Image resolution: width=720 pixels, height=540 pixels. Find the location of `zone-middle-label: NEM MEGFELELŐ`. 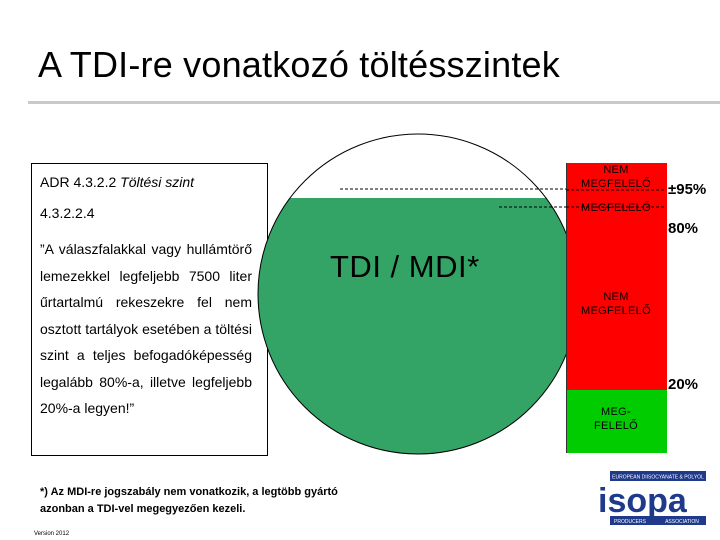

zone-middle-label: NEM MEGFELELŐ is located at coordinates (616, 304).